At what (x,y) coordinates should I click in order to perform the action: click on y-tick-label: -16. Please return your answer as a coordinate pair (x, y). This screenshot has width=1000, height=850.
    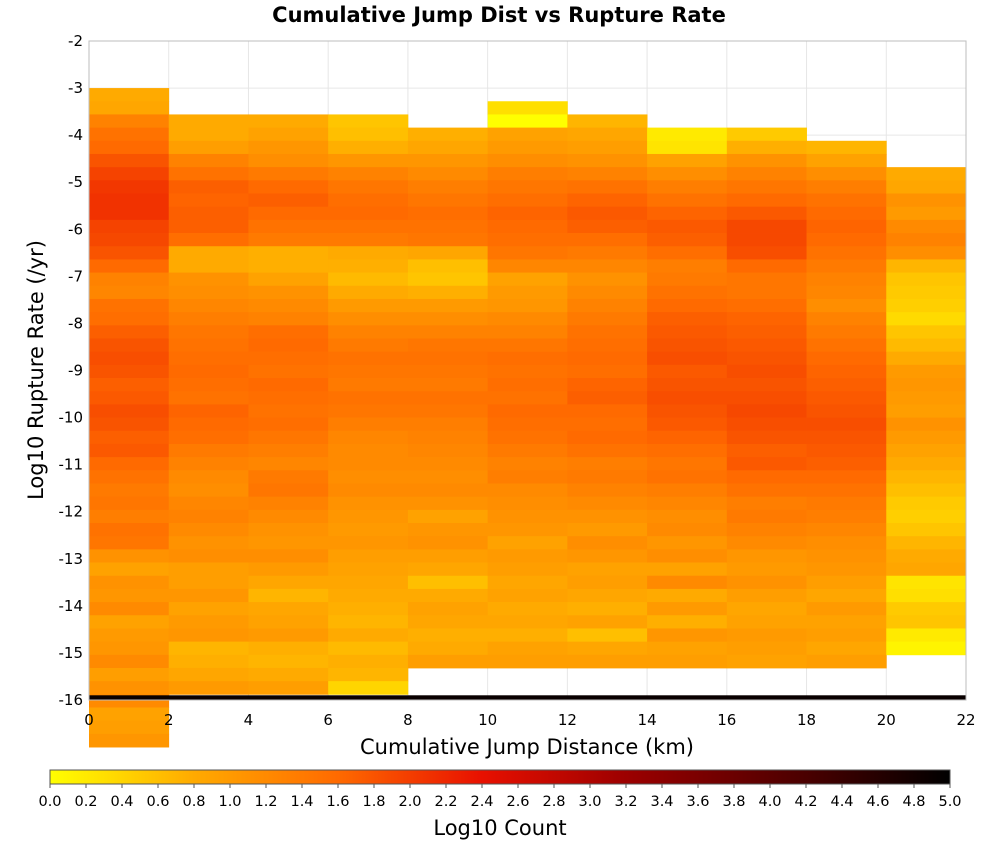
    Looking at the image, I should click on (71, 700).